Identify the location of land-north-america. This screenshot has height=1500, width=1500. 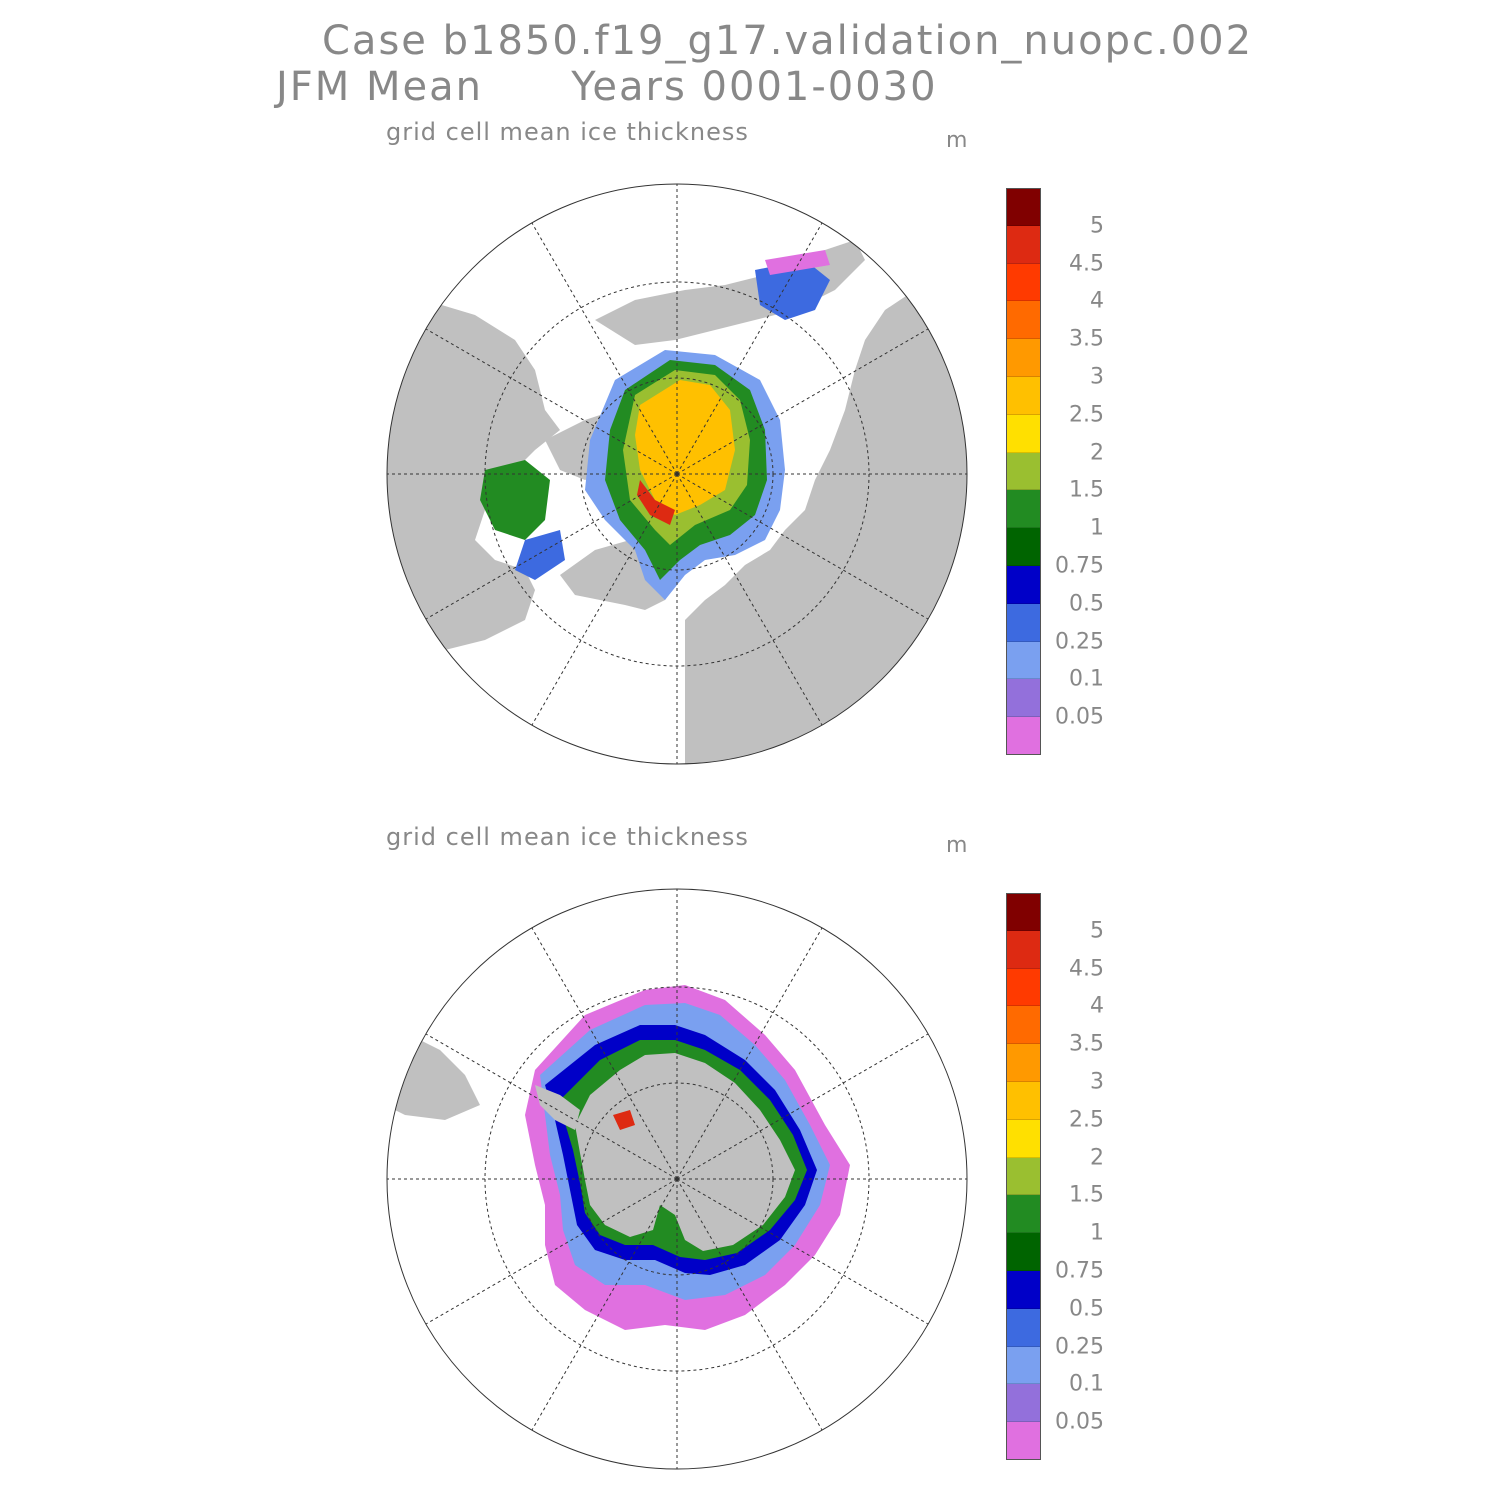
(473, 510).